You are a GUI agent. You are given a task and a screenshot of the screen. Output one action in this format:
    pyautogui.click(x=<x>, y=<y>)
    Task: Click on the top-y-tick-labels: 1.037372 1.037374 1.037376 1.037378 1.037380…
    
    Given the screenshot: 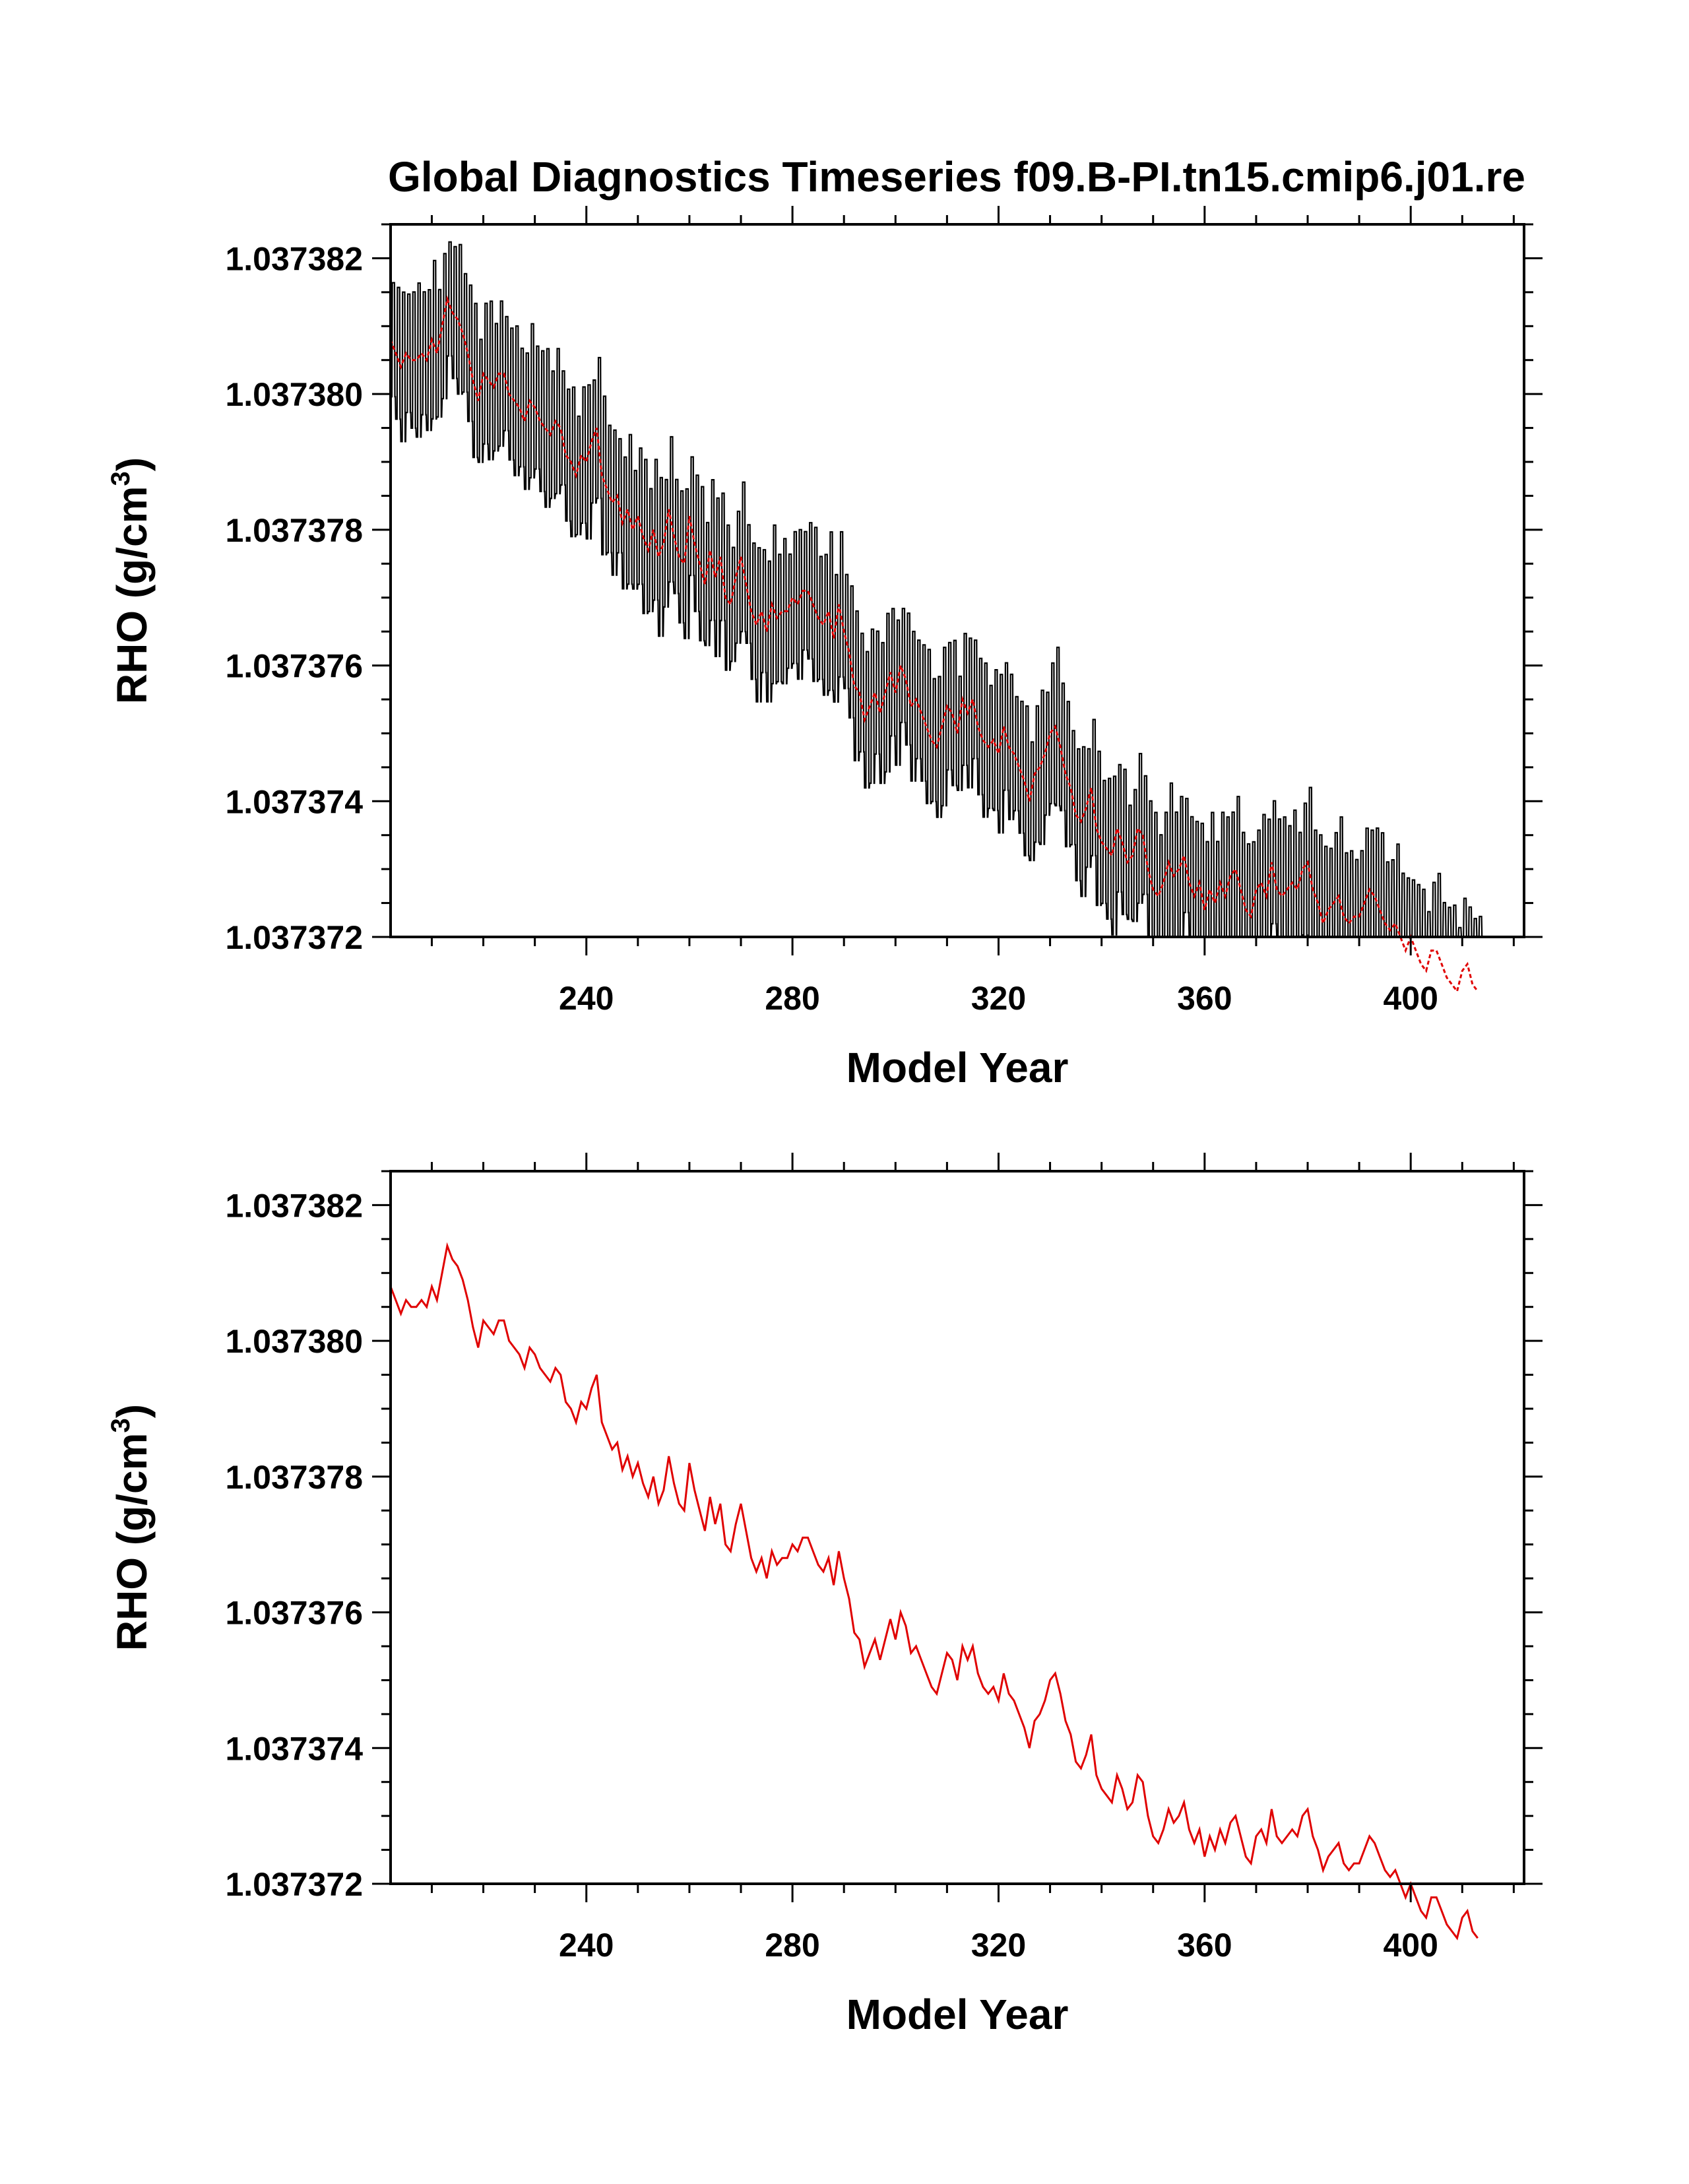 What is the action you would take?
    pyautogui.click(x=294, y=598)
    